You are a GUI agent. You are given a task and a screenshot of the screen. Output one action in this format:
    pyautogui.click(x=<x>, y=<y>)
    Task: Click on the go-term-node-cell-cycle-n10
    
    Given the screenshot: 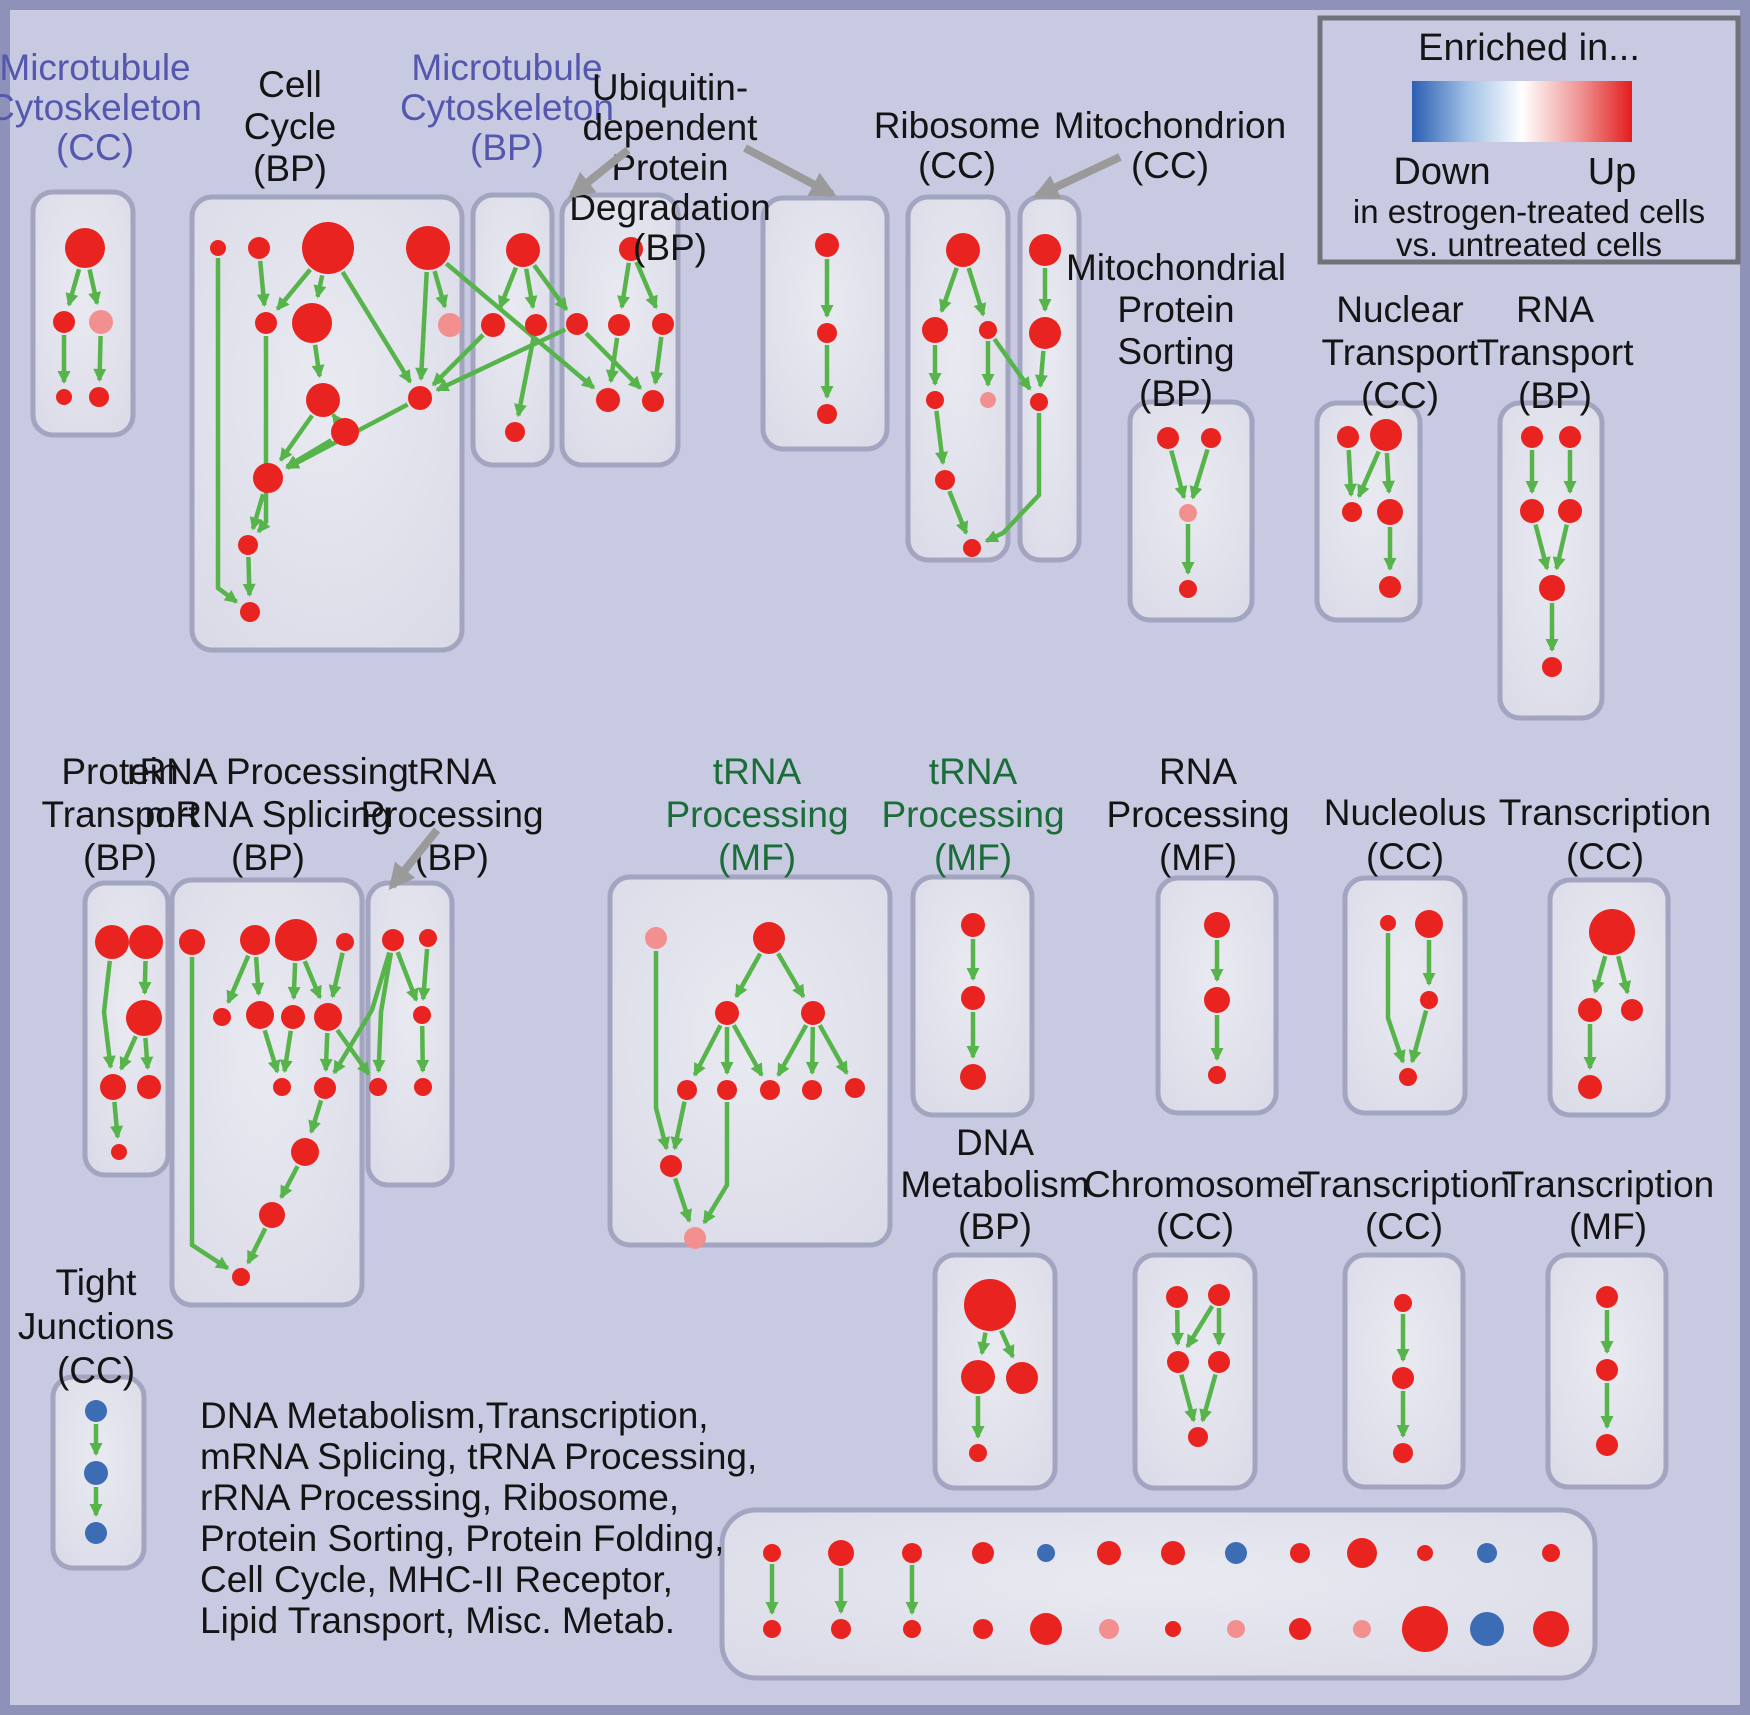 What is the action you would take?
    pyautogui.click(x=345, y=432)
    